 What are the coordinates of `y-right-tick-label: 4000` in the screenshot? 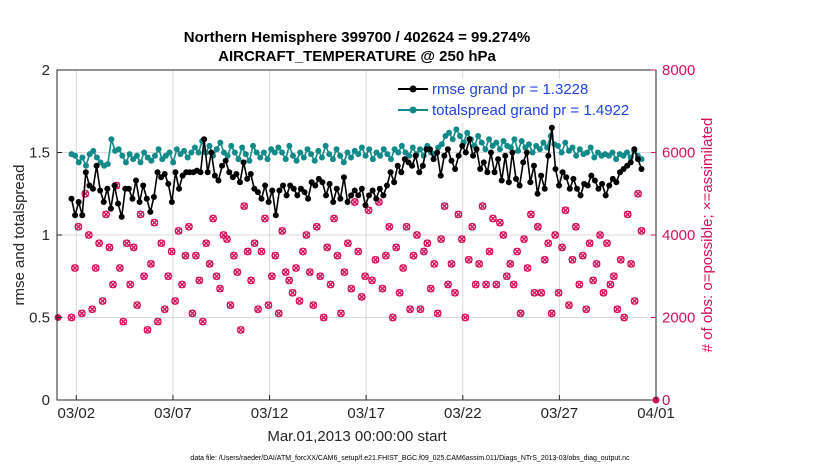 It's located at (678, 235).